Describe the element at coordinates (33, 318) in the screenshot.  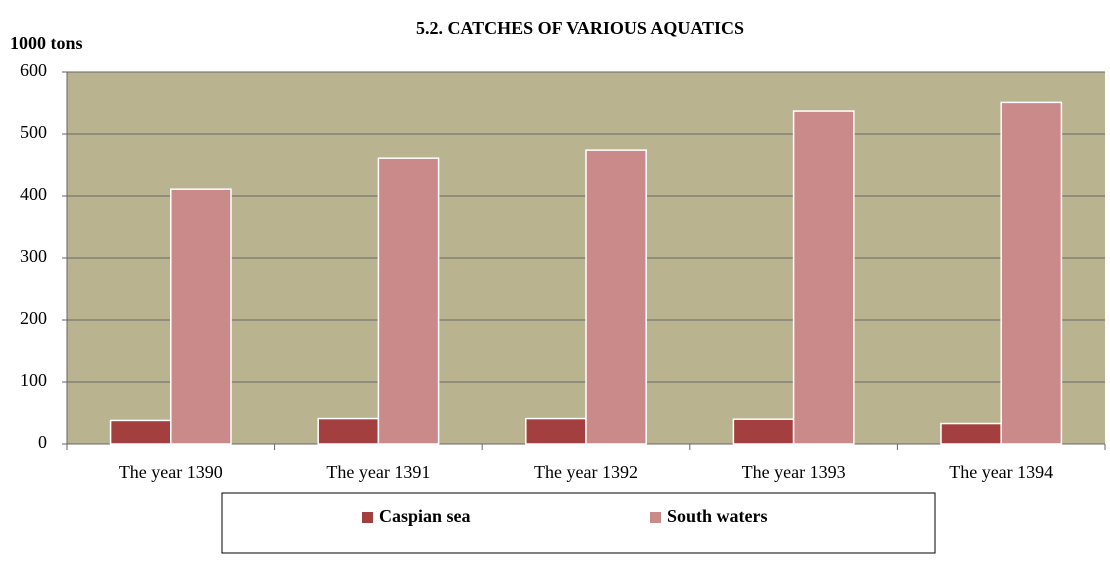
I see `y-tick-label: 200` at that location.